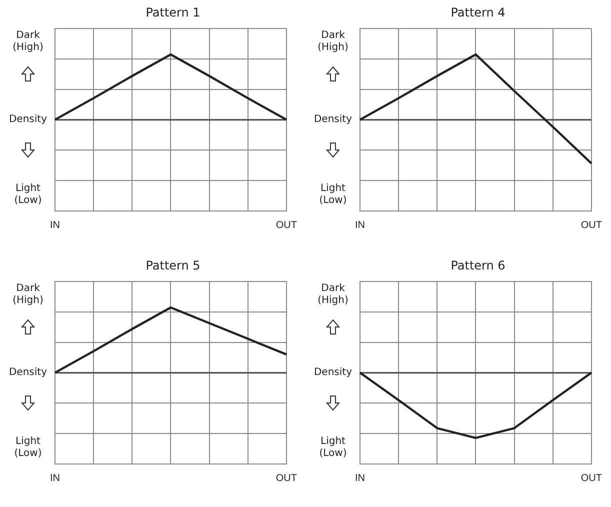  What do you see at coordinates (173, 265) in the screenshot?
I see `chart-title: Pattern 5` at bounding box center [173, 265].